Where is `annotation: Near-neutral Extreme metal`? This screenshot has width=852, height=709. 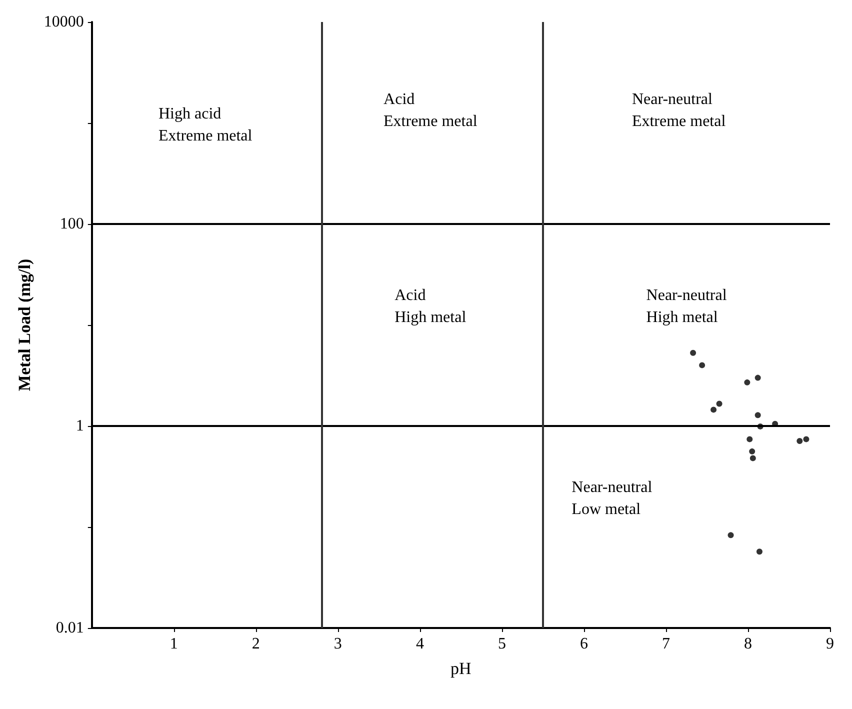 annotation: Near-neutral Extreme metal is located at coordinates (679, 110).